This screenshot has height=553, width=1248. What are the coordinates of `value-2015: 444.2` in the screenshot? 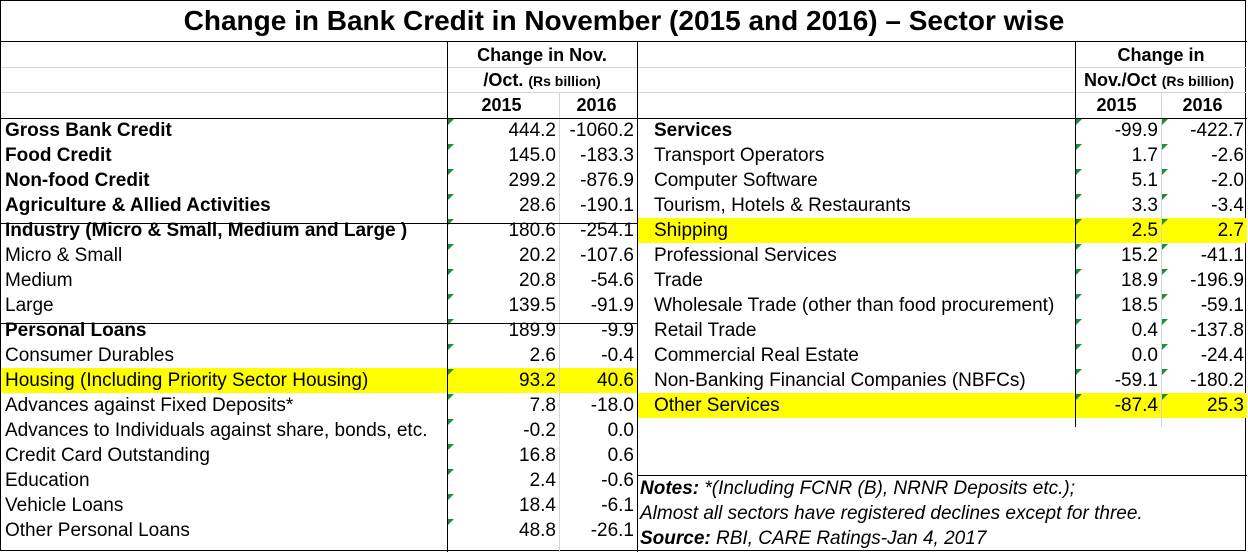 It's located at (532, 130).